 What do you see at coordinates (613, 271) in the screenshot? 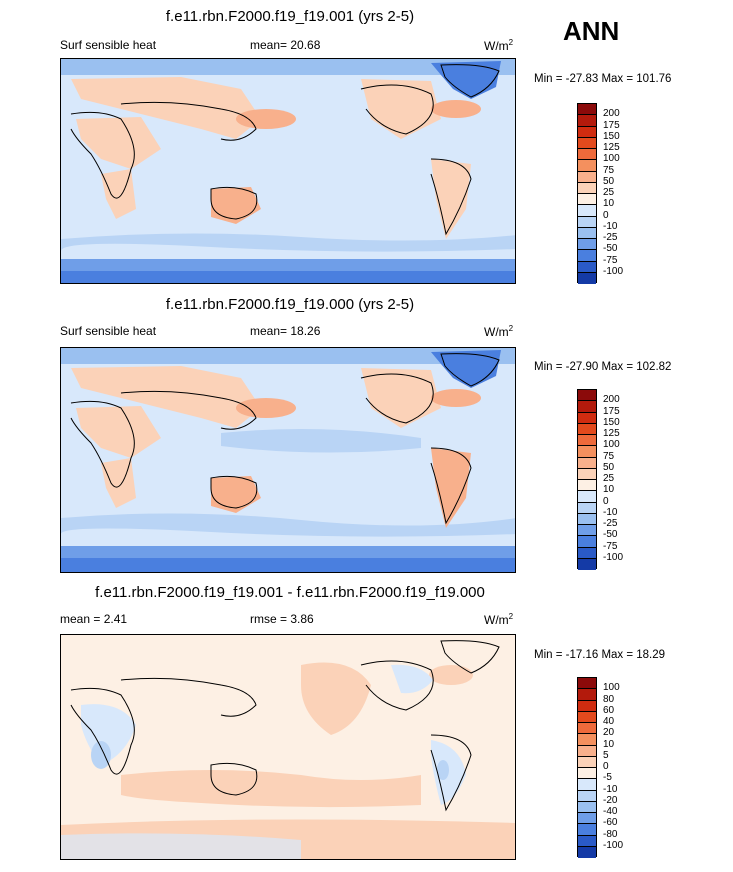
I see `panel-1-level-label: -100` at bounding box center [613, 271].